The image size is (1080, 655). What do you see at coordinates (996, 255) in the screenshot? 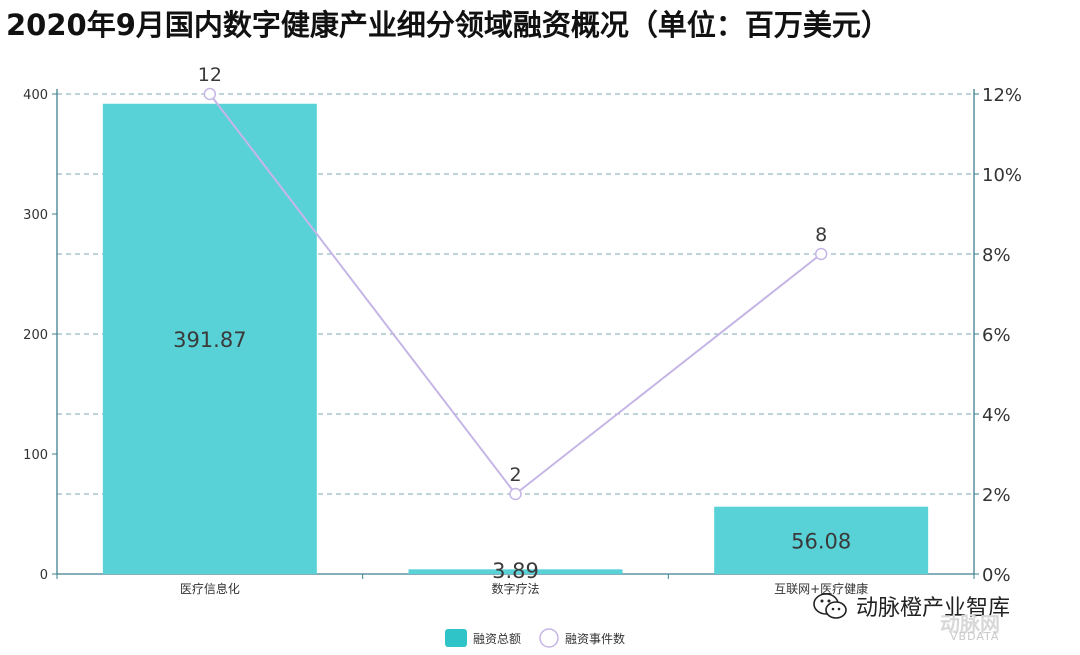
I see `y-right-tick-label: 8%` at bounding box center [996, 255].